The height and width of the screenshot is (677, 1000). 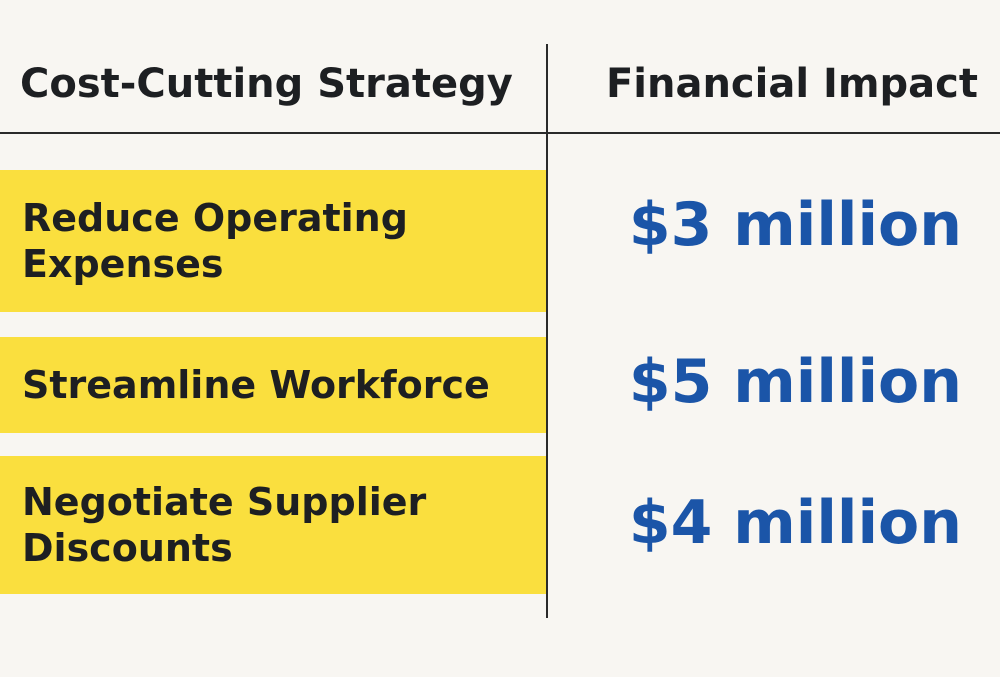 What do you see at coordinates (795, 225) in the screenshot?
I see `impact-value: $3 million` at bounding box center [795, 225].